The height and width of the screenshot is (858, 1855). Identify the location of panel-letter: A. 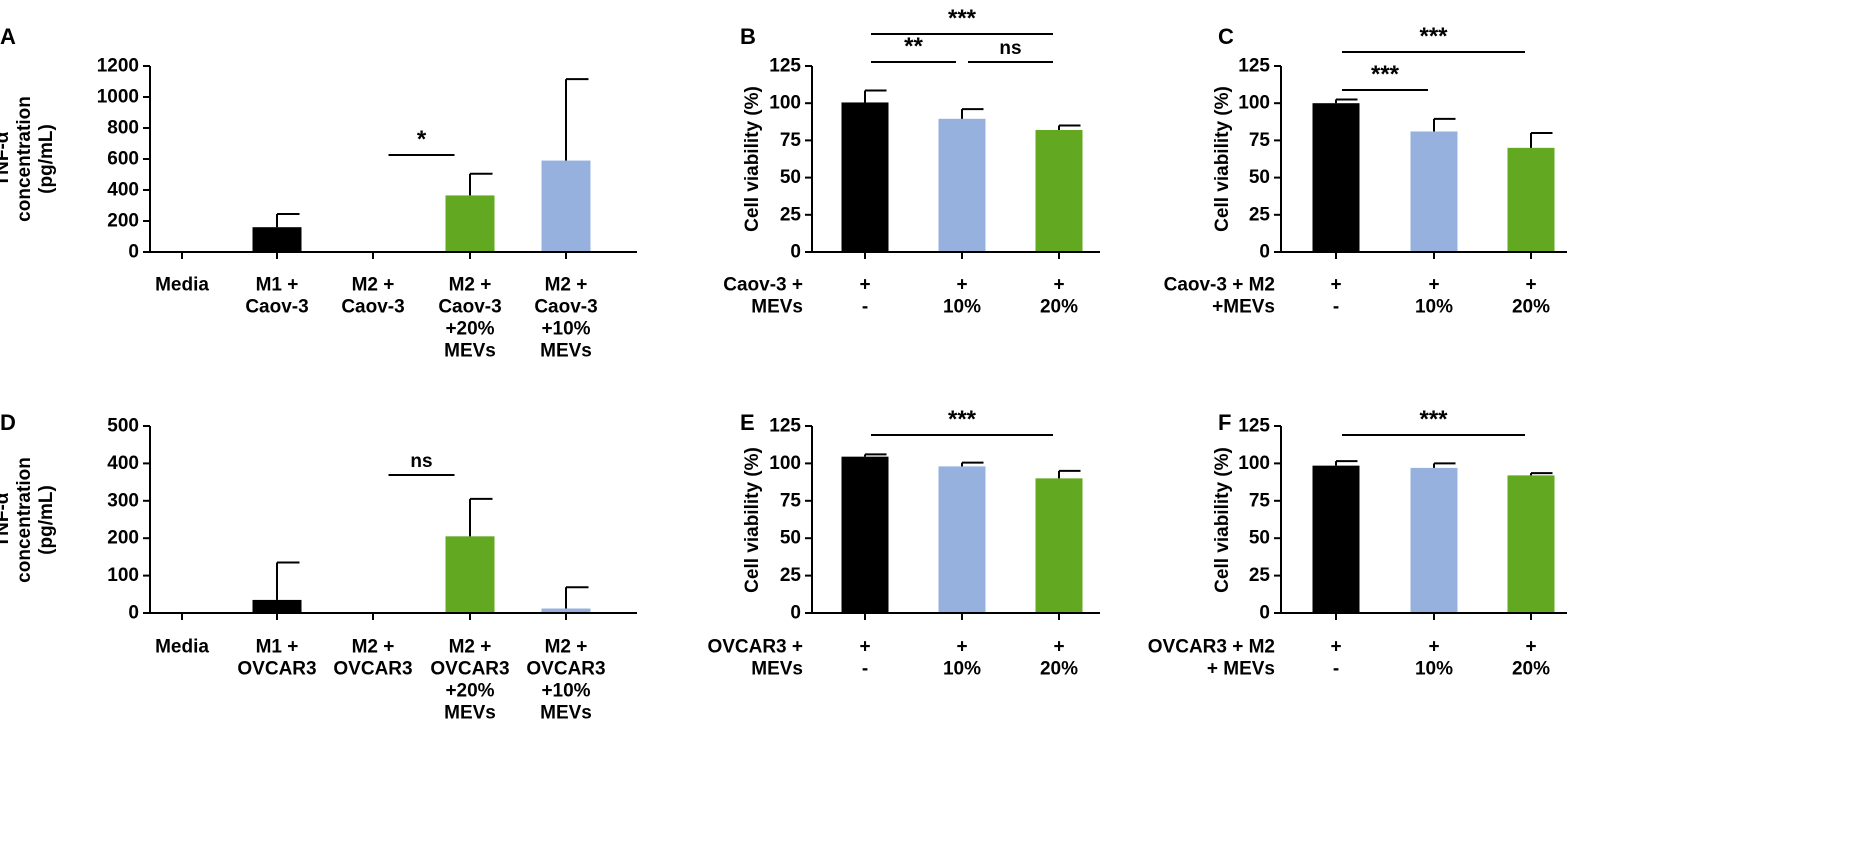
(8, 36).